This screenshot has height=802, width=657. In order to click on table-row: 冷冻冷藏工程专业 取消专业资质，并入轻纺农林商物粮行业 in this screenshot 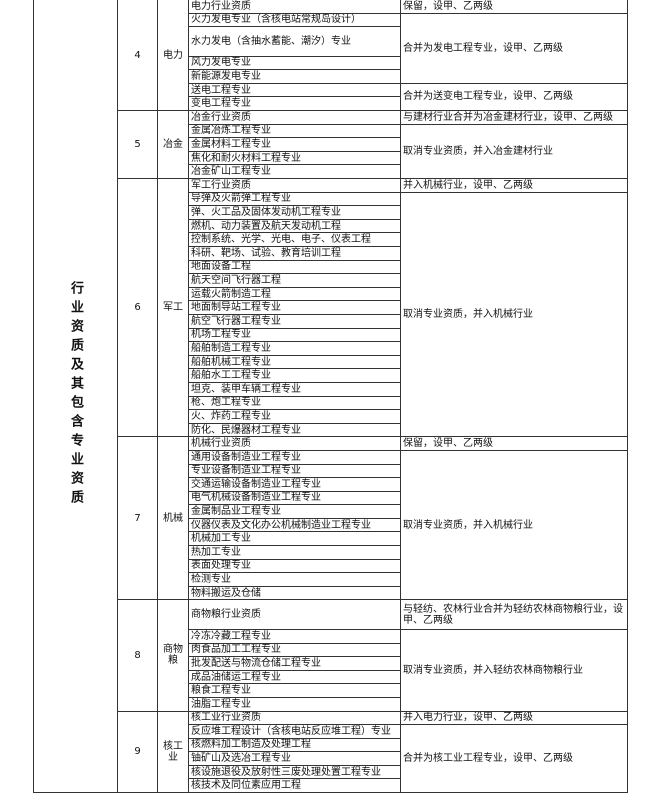, I will do `click(331, 670)`.